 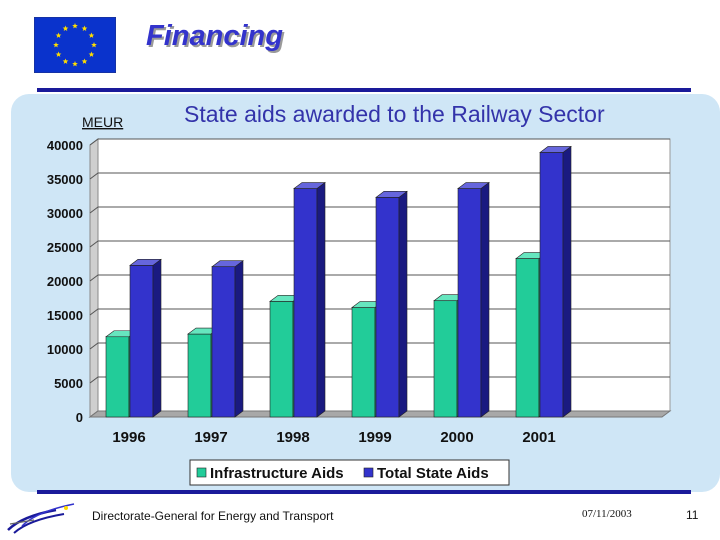 What do you see at coordinates (374, 437) in the screenshot?
I see `x-tick-label: 1999` at bounding box center [374, 437].